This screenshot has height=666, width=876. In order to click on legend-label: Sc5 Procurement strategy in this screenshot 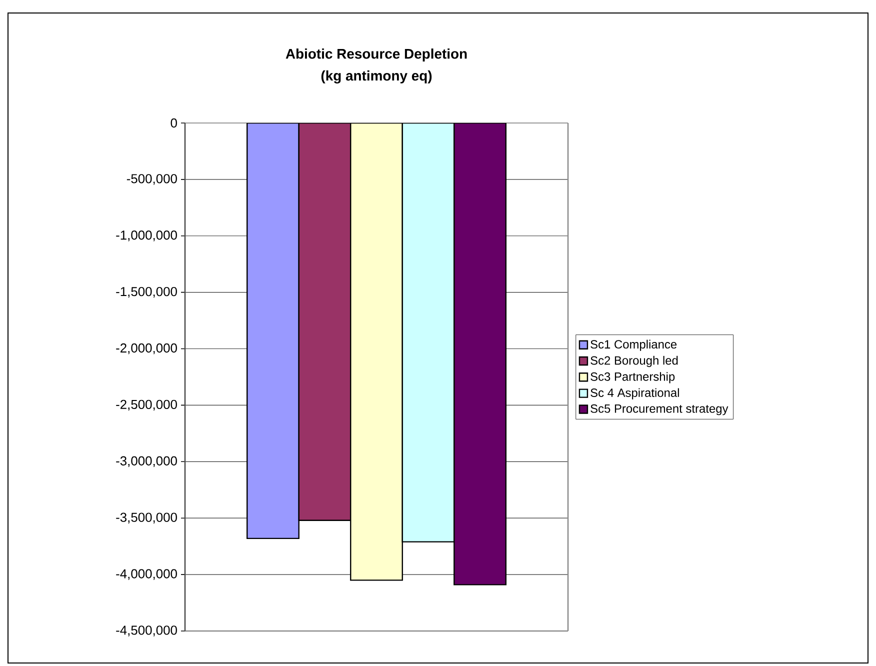, I will do `click(659, 410)`.